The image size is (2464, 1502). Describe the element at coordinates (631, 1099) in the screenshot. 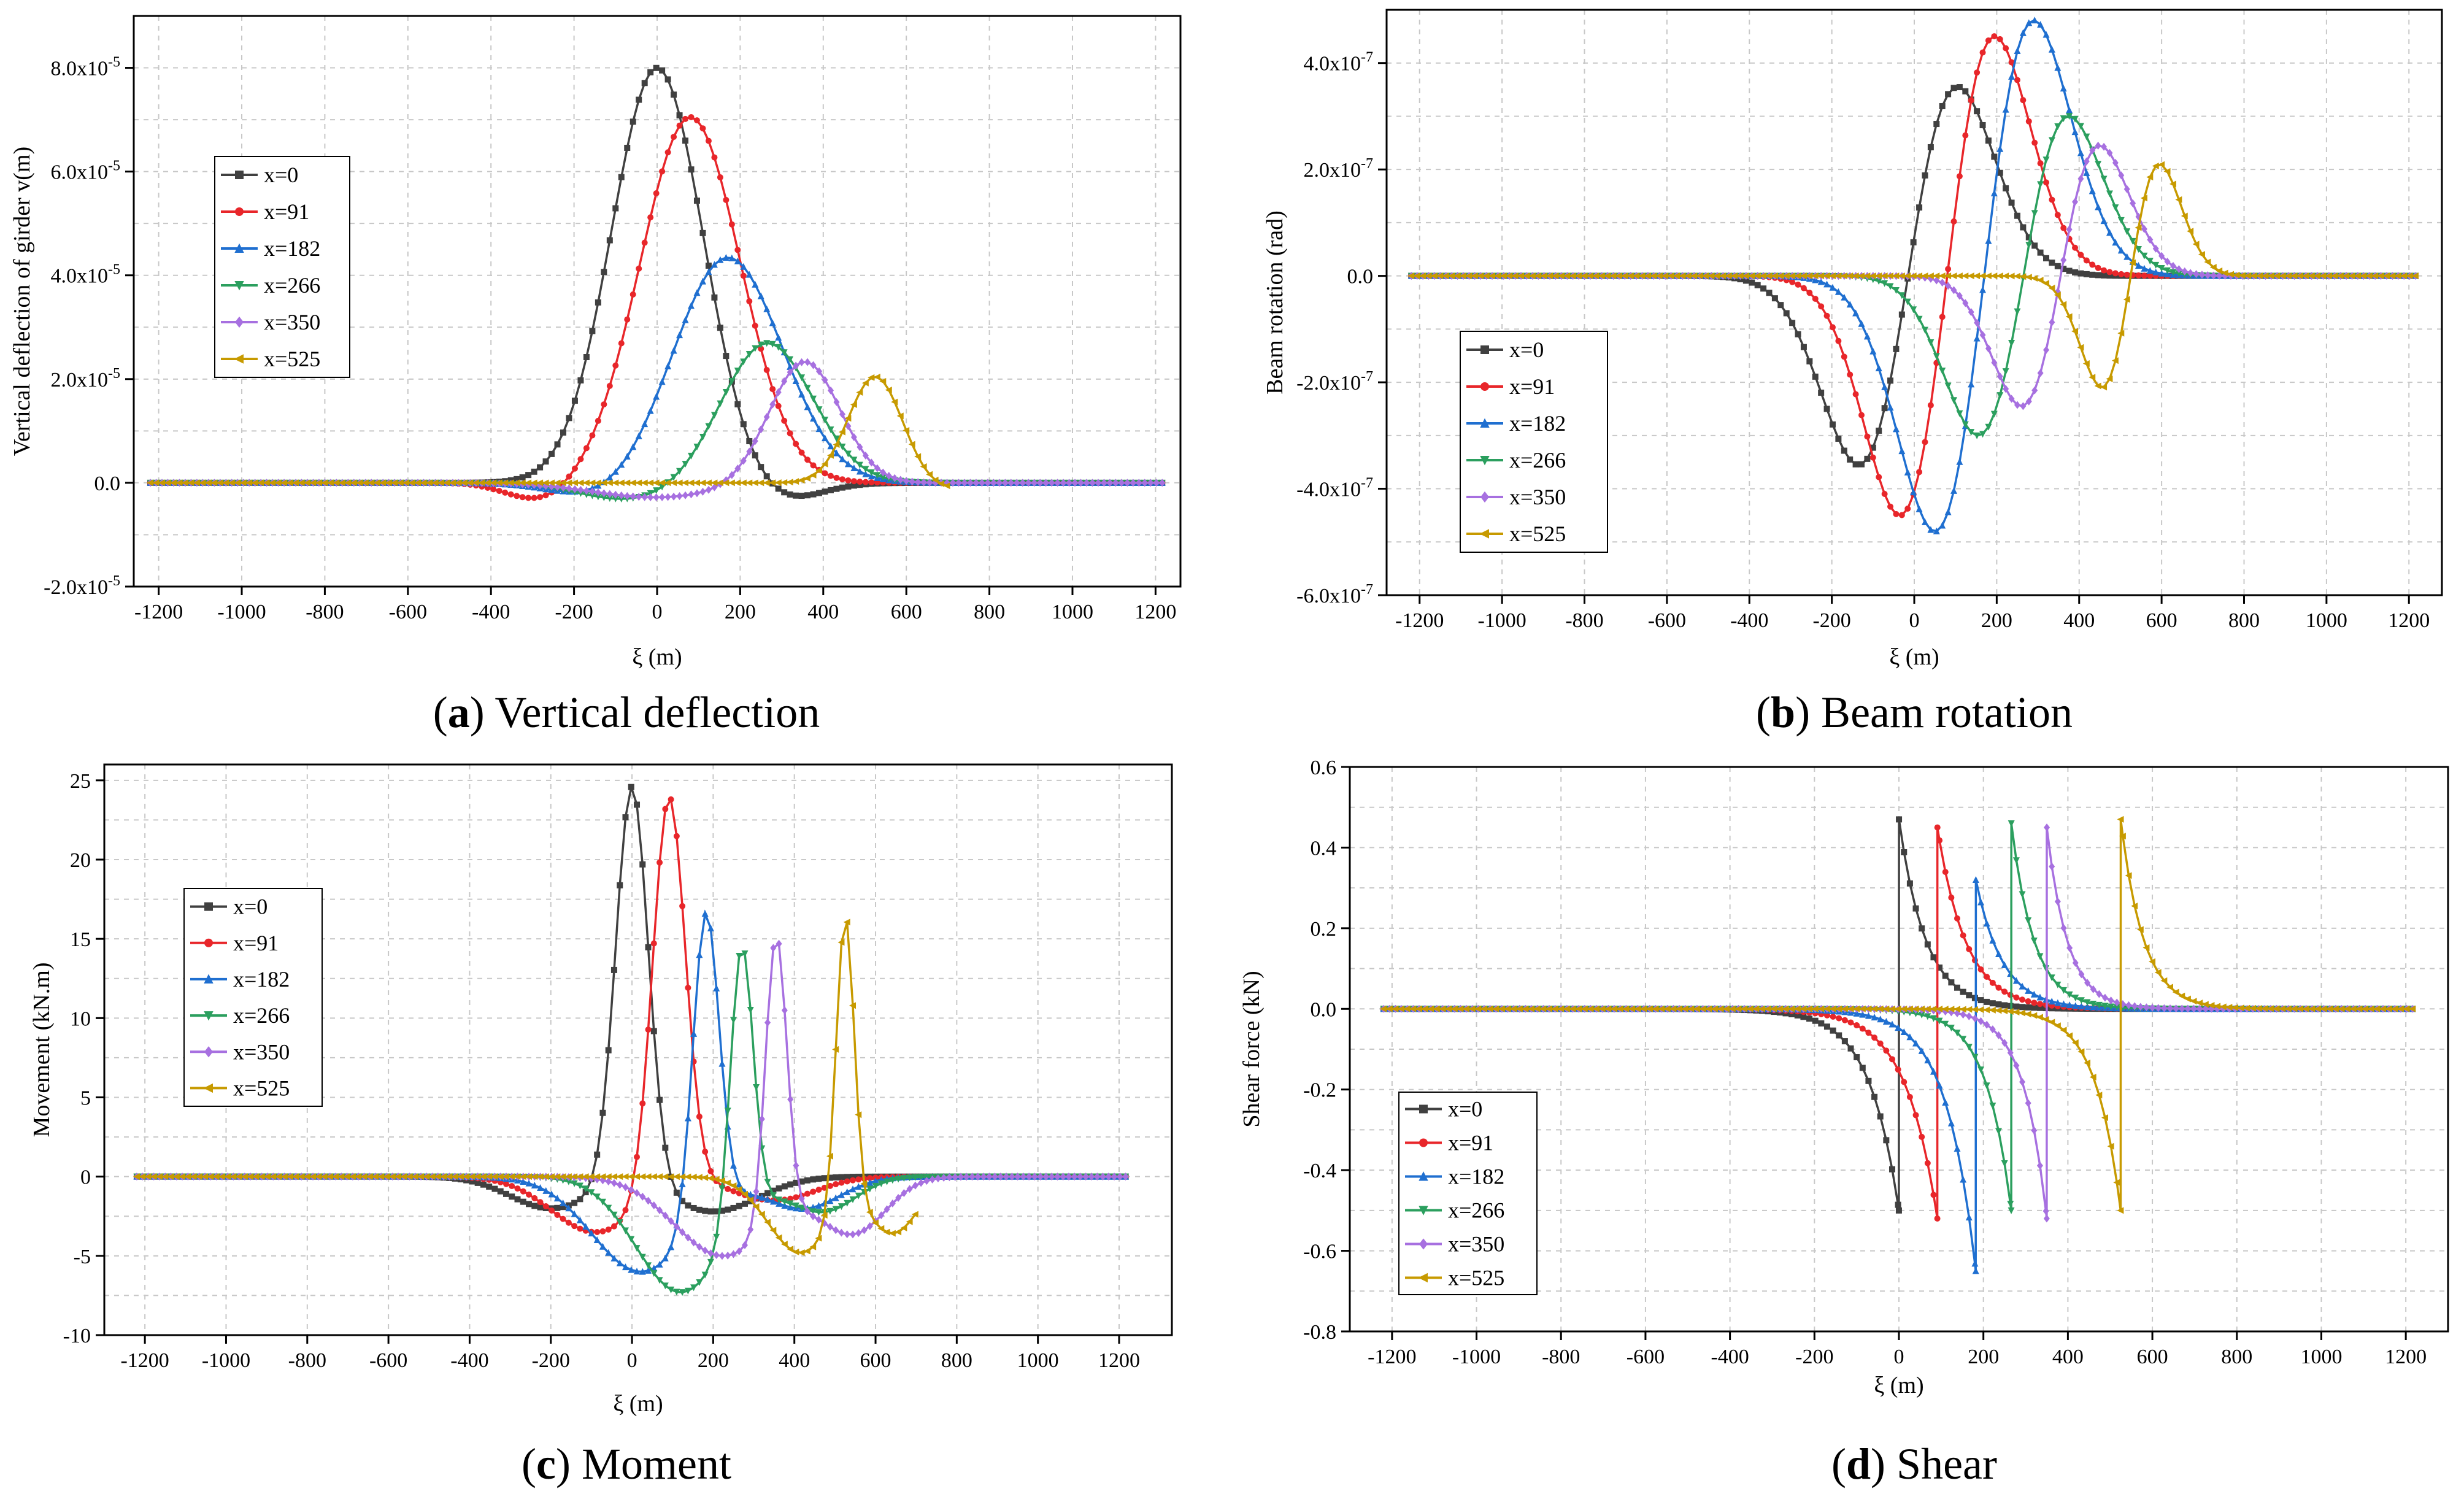

I see `series-x=350` at that location.